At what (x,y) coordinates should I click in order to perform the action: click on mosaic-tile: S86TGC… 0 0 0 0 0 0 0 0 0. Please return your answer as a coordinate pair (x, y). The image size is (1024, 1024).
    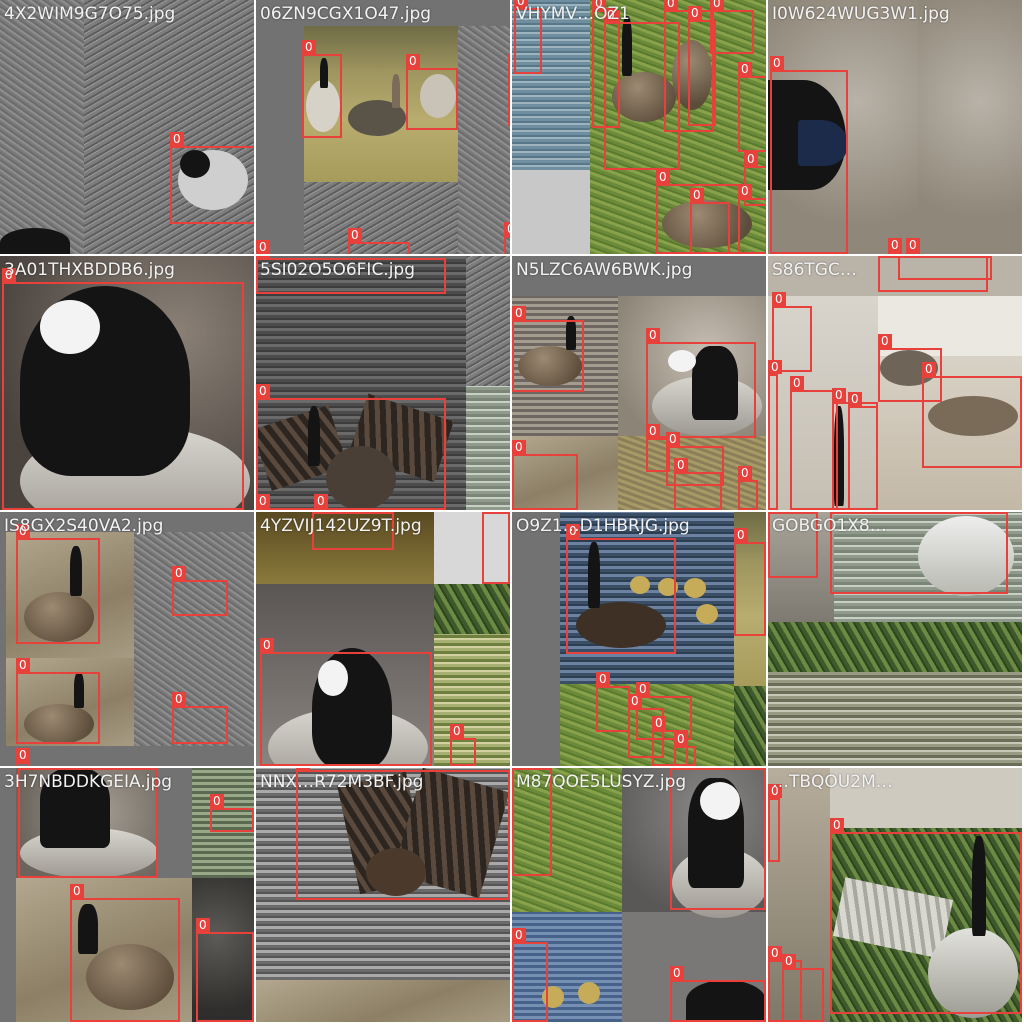
    Looking at the image, I should click on (895, 383).